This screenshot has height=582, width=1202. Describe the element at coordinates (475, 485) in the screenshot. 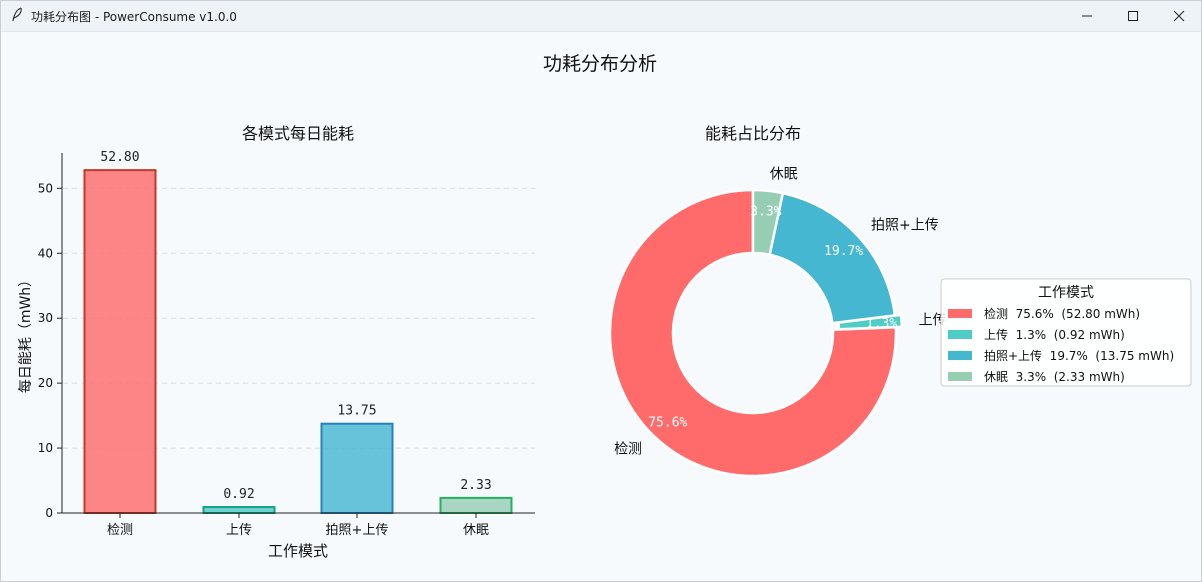

I see `bar-value-label: 2.33` at that location.